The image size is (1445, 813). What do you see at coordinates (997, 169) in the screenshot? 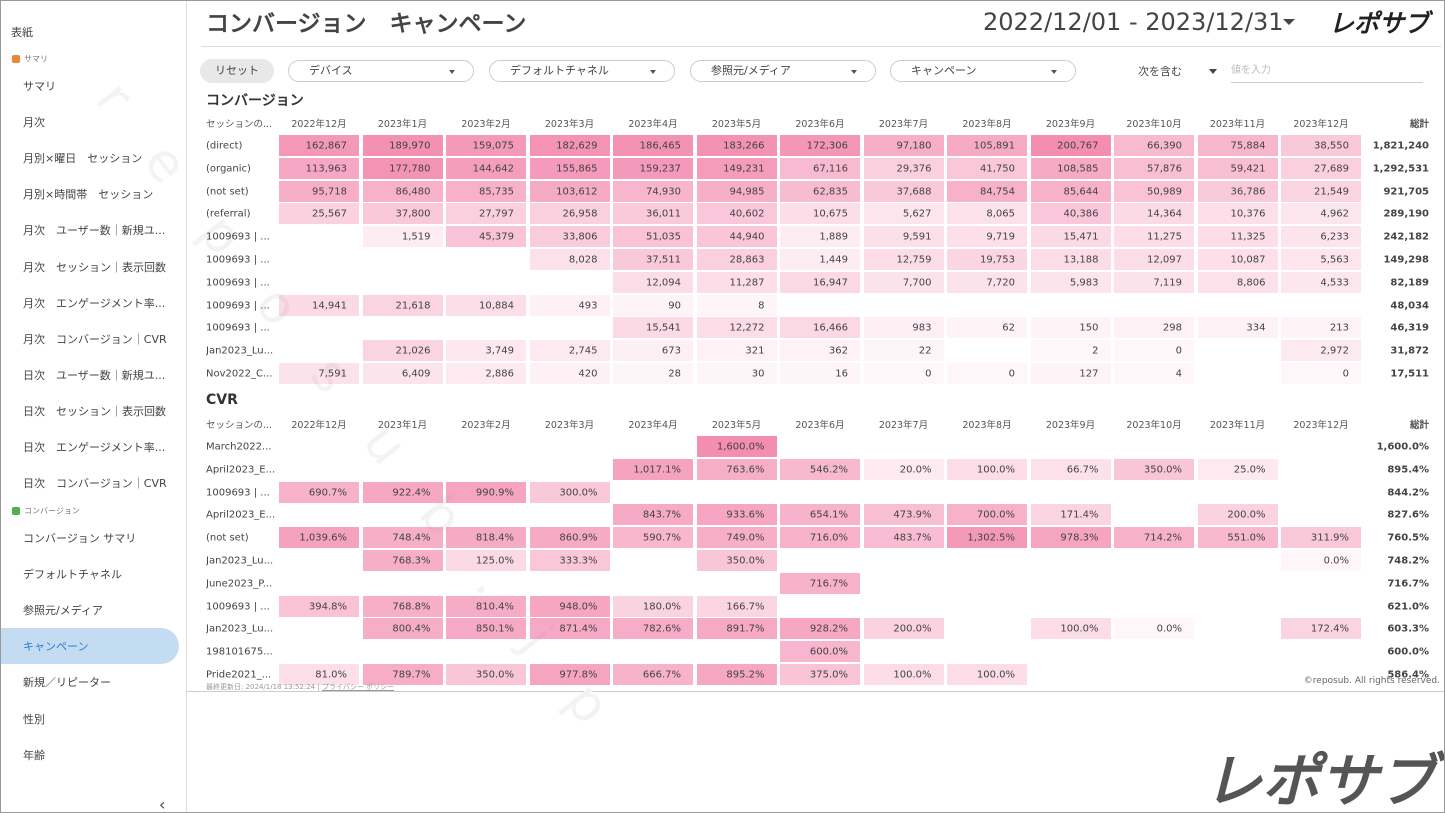
I see `cell-value: 41,750` at bounding box center [997, 169].